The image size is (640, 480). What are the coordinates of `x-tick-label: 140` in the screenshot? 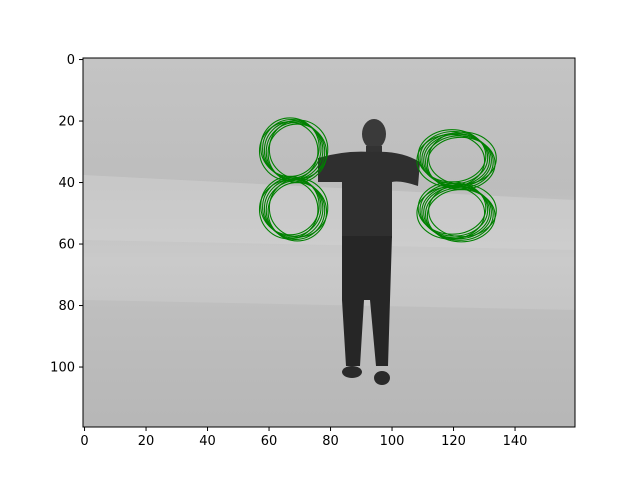 It's located at (515, 441).